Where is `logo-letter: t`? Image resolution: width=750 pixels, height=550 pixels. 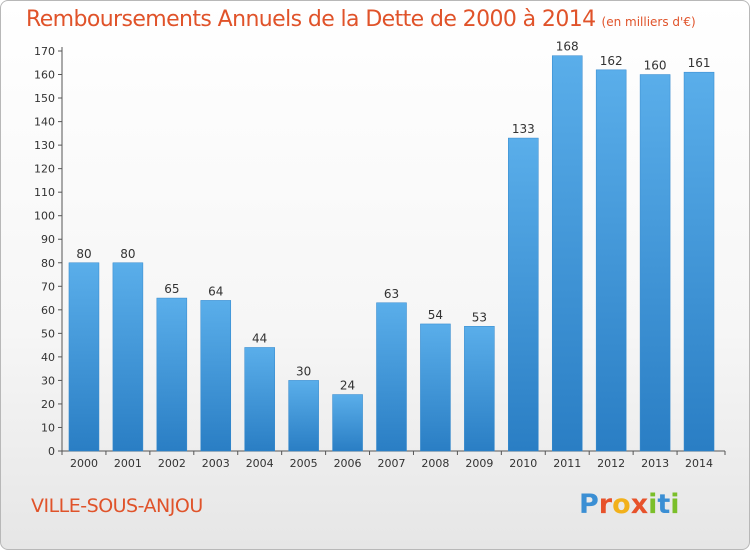 logo-letter: t is located at coordinates (664, 504).